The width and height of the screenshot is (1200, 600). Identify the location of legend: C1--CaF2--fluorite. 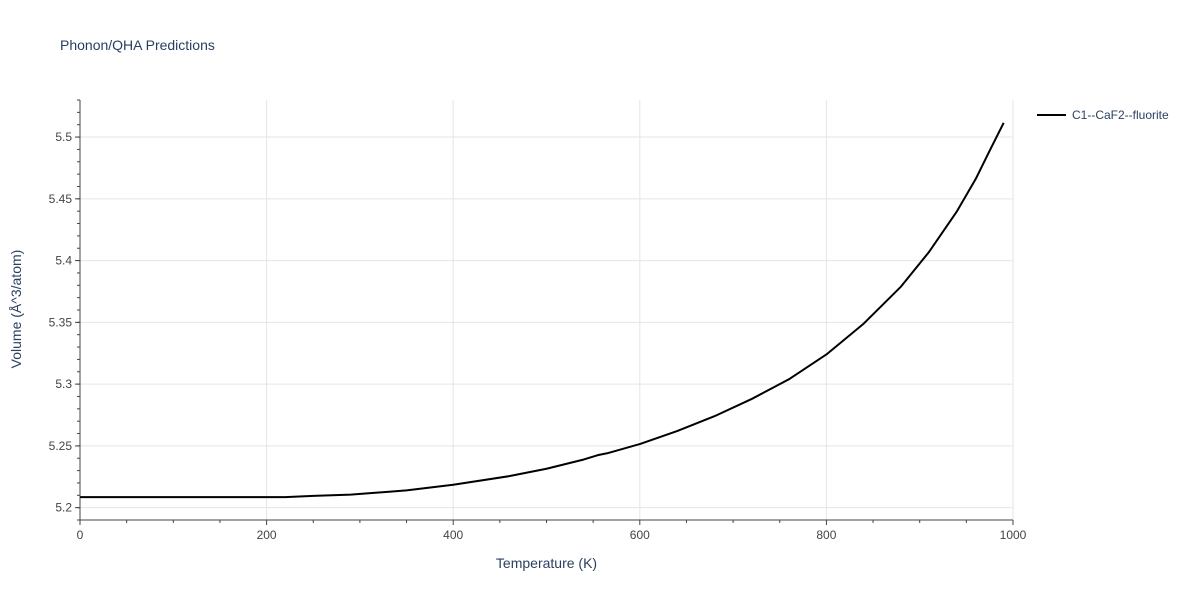
(1103, 115).